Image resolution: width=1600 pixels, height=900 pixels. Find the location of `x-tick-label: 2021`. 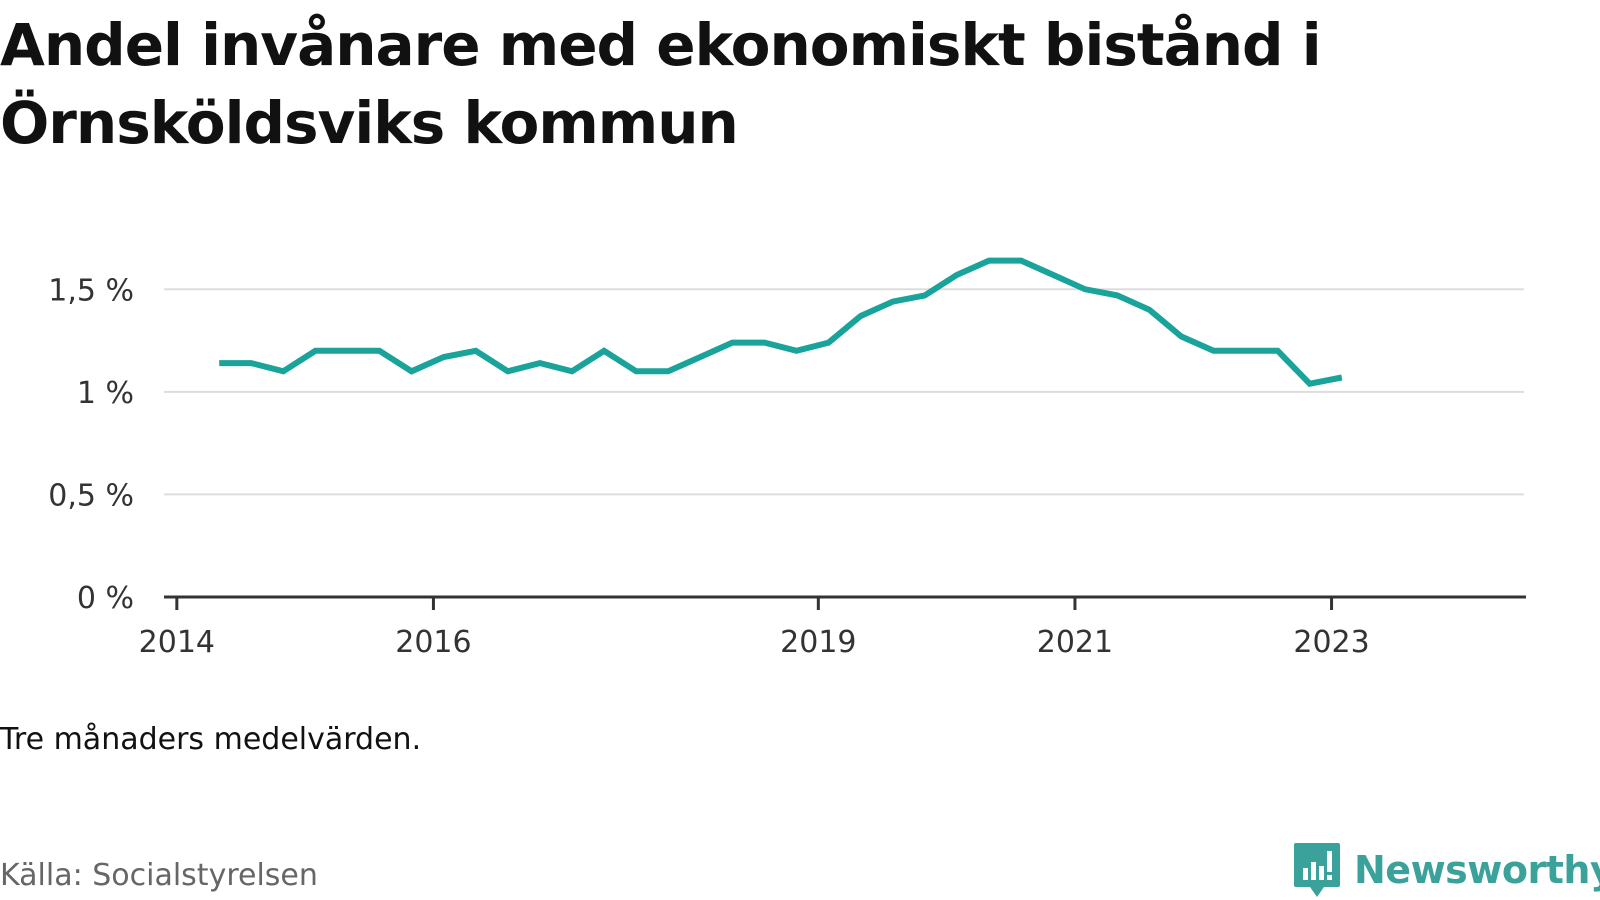

x-tick-label: 2021 is located at coordinates (1075, 642).